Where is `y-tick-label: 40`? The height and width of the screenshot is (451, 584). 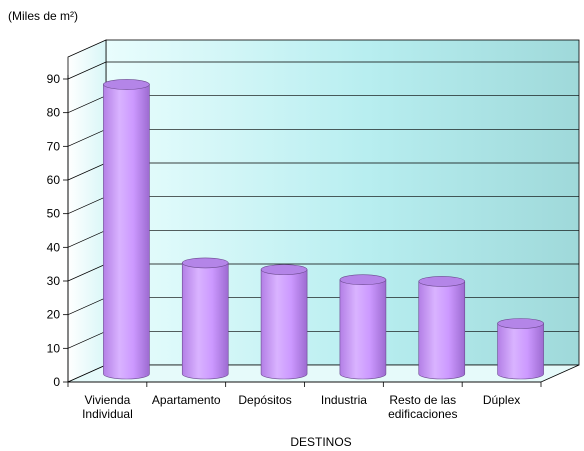
y-tick-label: 40 is located at coordinates (54, 247).